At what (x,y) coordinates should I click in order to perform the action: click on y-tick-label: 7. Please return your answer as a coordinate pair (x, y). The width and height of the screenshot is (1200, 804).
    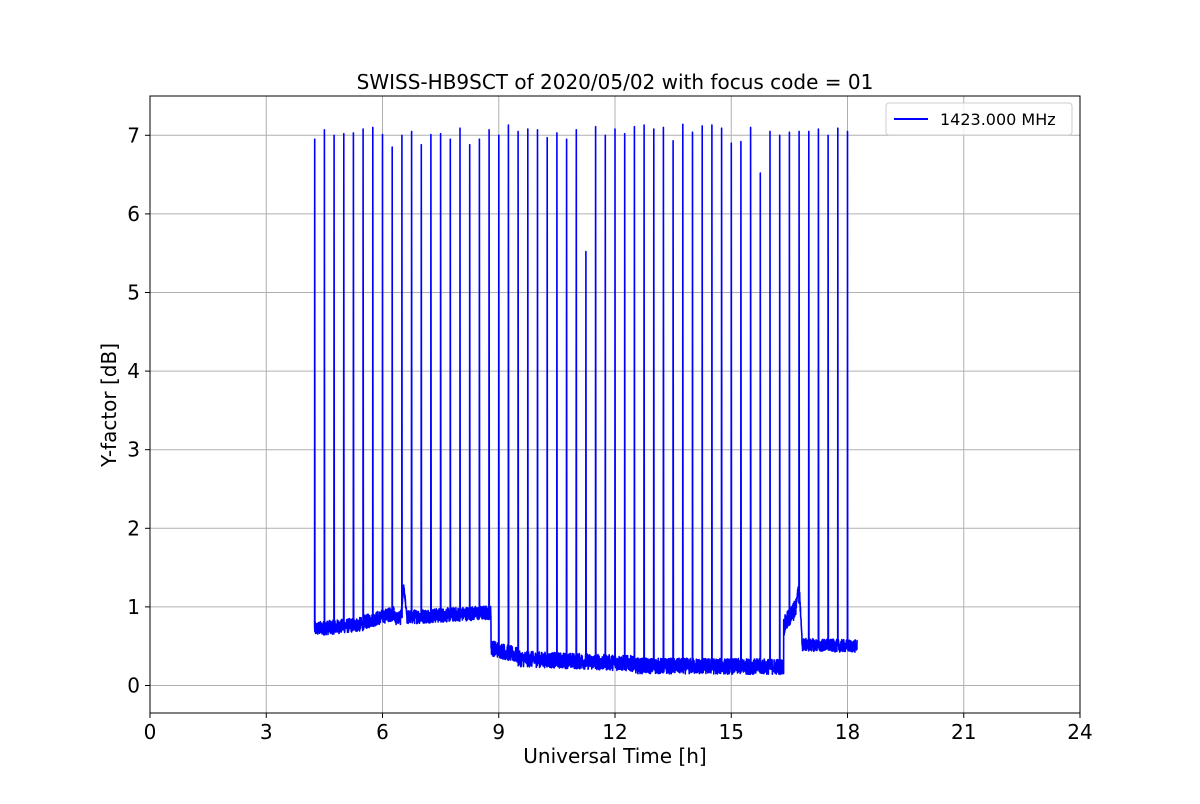
    Looking at the image, I should click on (133, 135).